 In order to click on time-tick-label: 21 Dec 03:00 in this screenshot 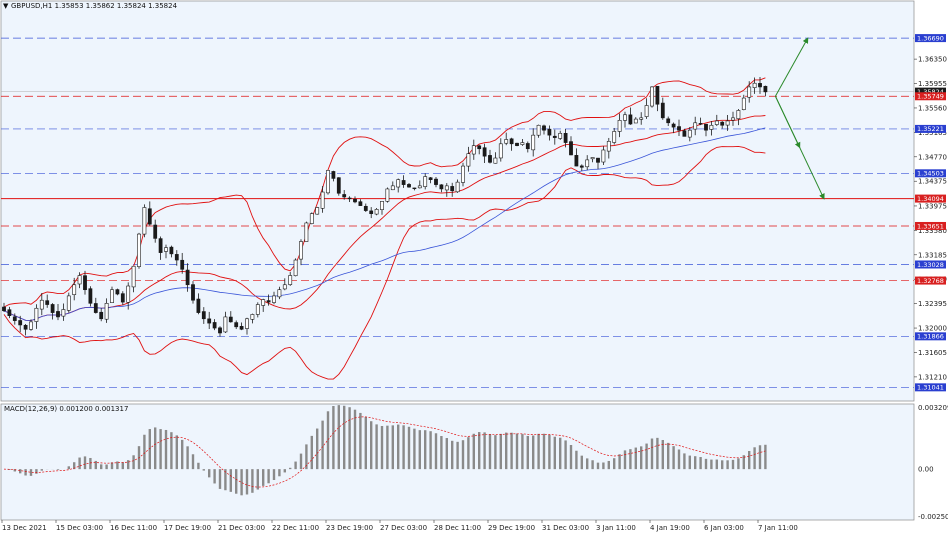, I will do `click(241, 528)`.